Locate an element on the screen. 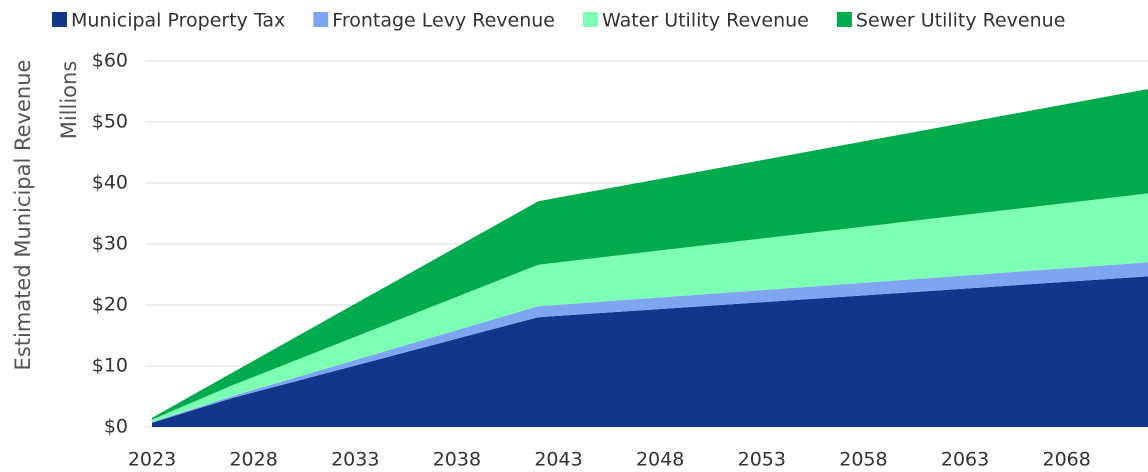 Image resolution: width=1148 pixels, height=472 pixels. y-tick-label: $10 is located at coordinates (110, 366).